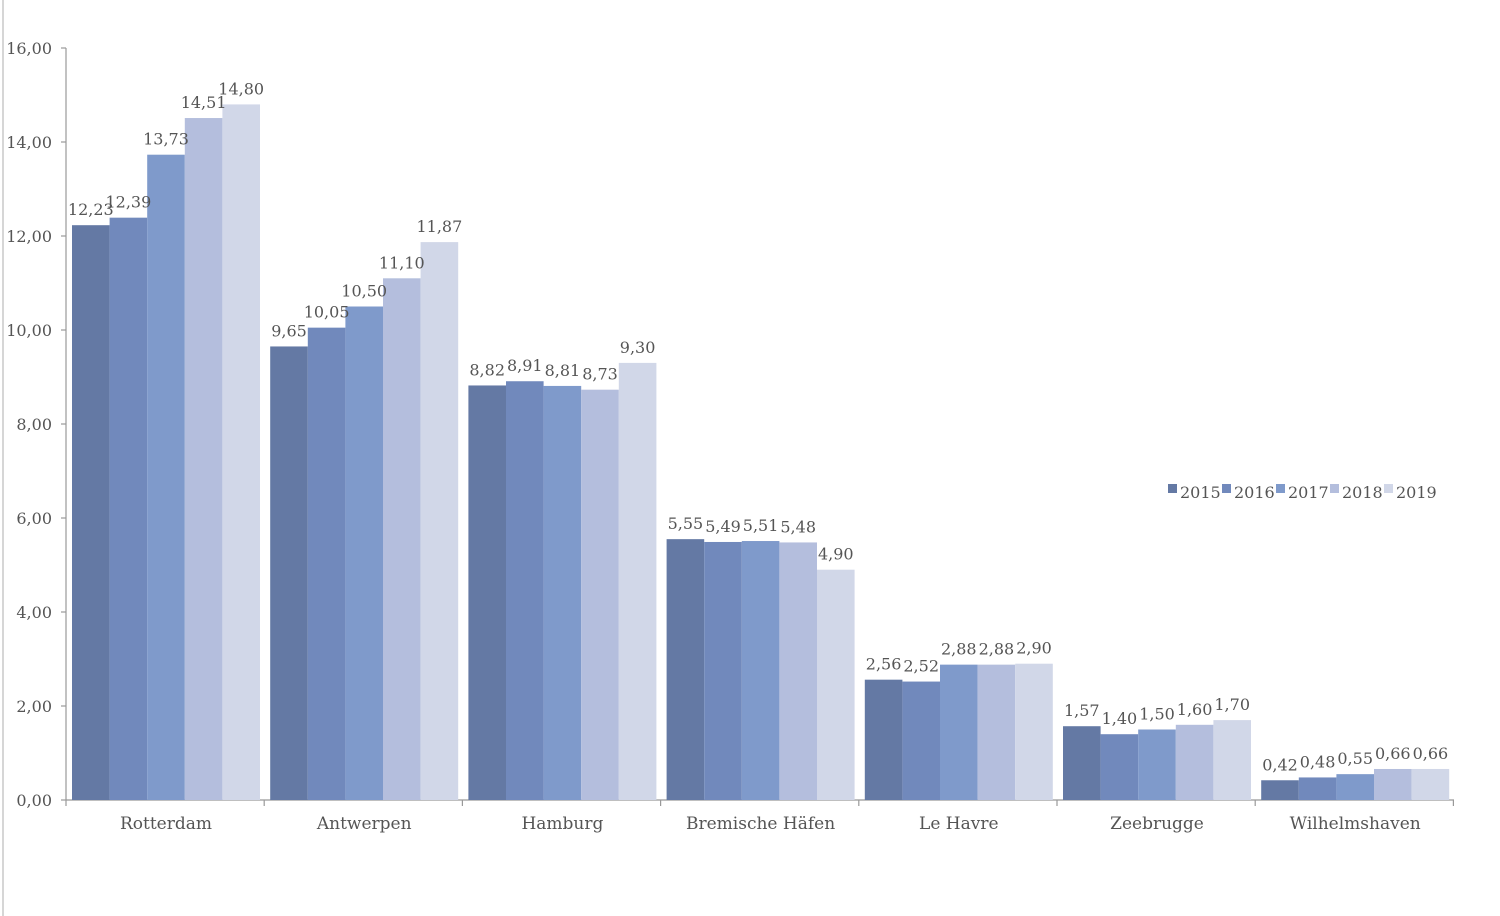  I want to click on category-label: Zeebrugge, so click(1157, 824).